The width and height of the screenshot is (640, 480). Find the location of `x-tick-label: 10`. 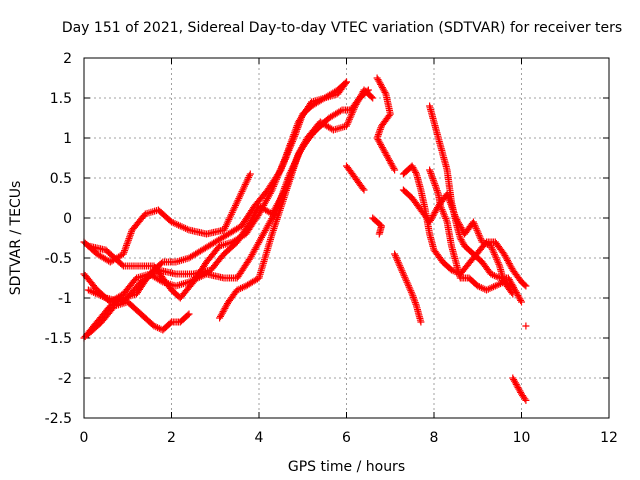

x-tick-label: 10 is located at coordinates (522, 438).